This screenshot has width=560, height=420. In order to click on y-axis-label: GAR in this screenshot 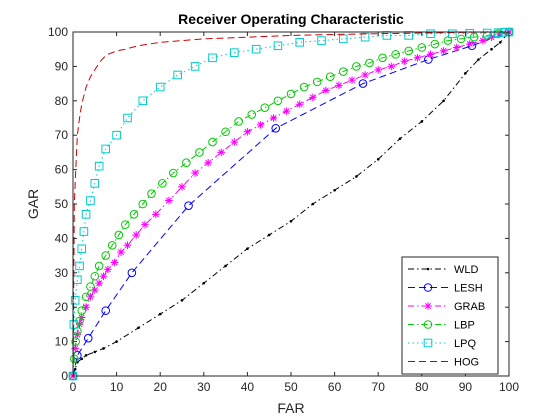, I will do `click(33, 204)`.